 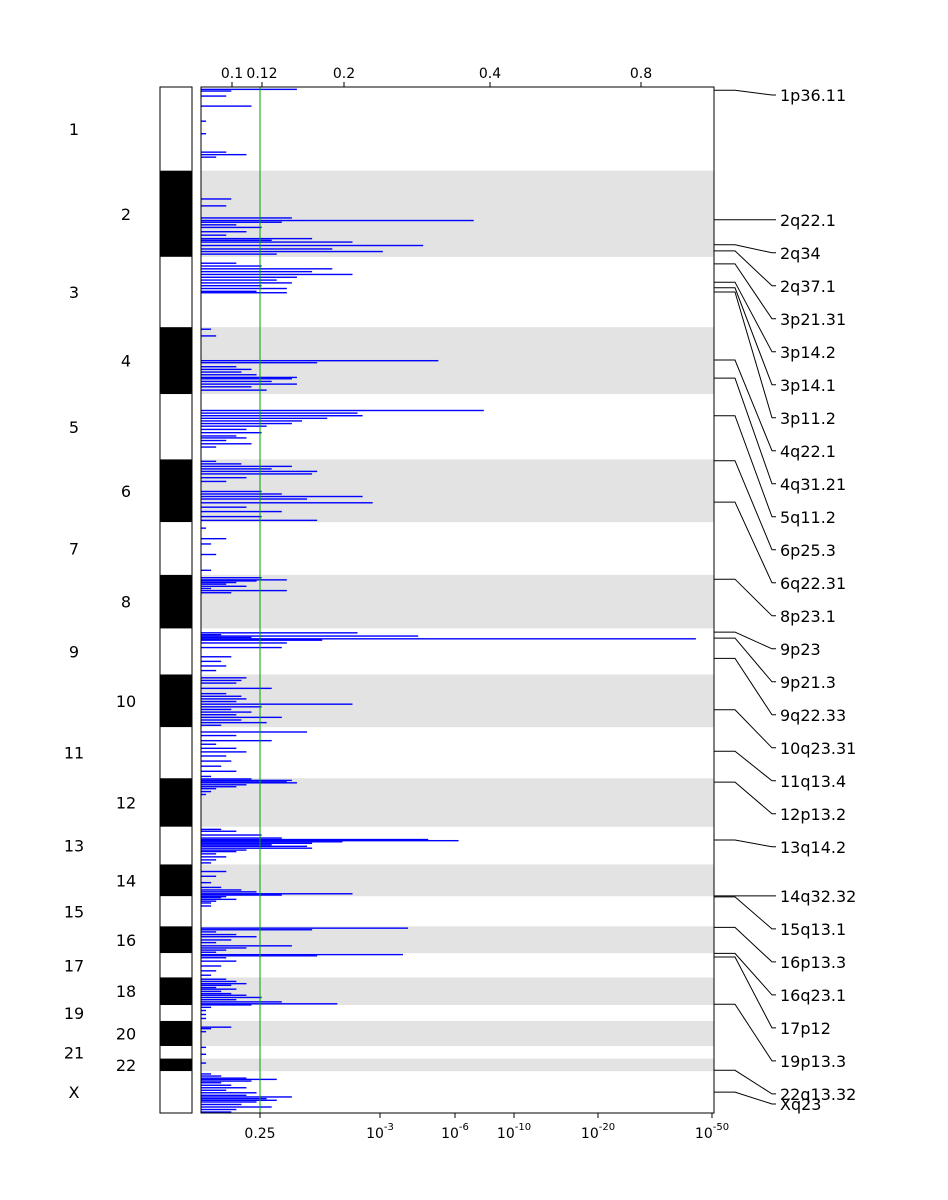 I want to click on annotation-label-22: 15q13.1, so click(x=813, y=929).